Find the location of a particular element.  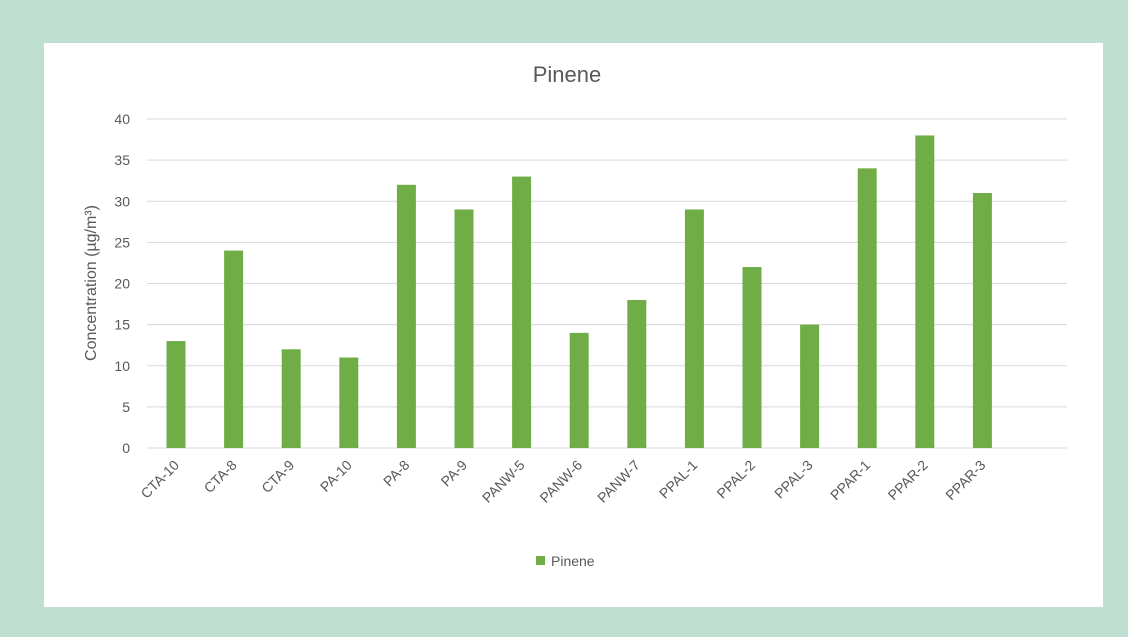

chart-title: Pinene is located at coordinates (567, 74).